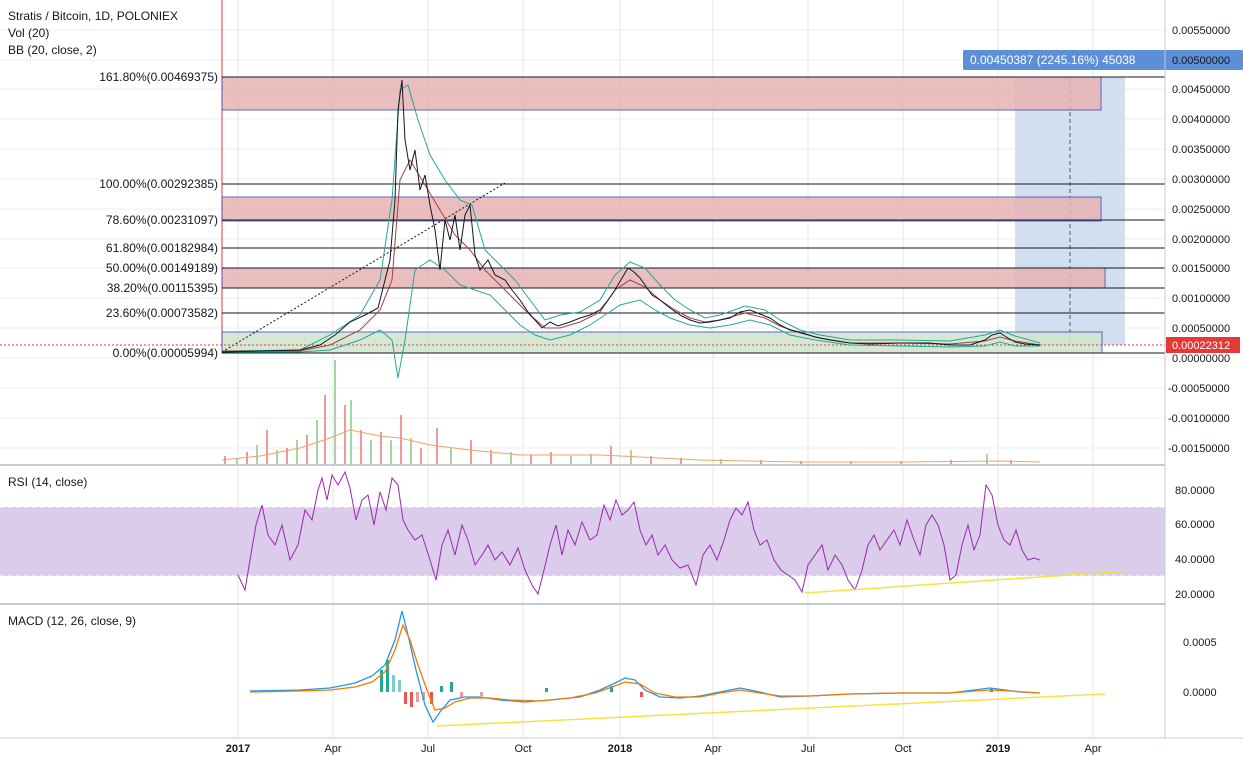 The height and width of the screenshot is (759, 1243). I want to click on price-tick: 0.00150000, so click(1201, 269).